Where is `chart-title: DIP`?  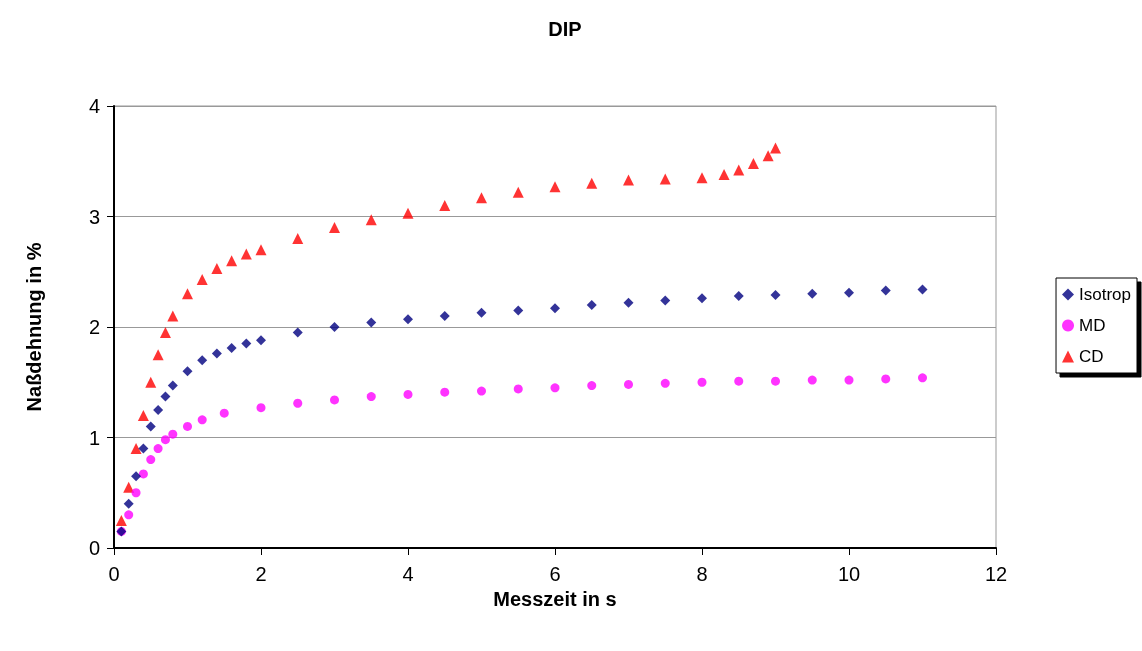
chart-title: DIP is located at coordinates (565, 29).